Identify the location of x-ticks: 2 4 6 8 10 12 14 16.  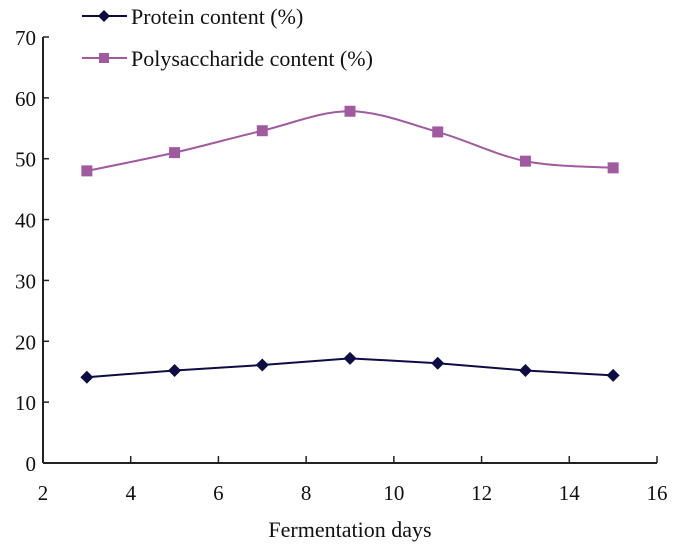
(353, 480).